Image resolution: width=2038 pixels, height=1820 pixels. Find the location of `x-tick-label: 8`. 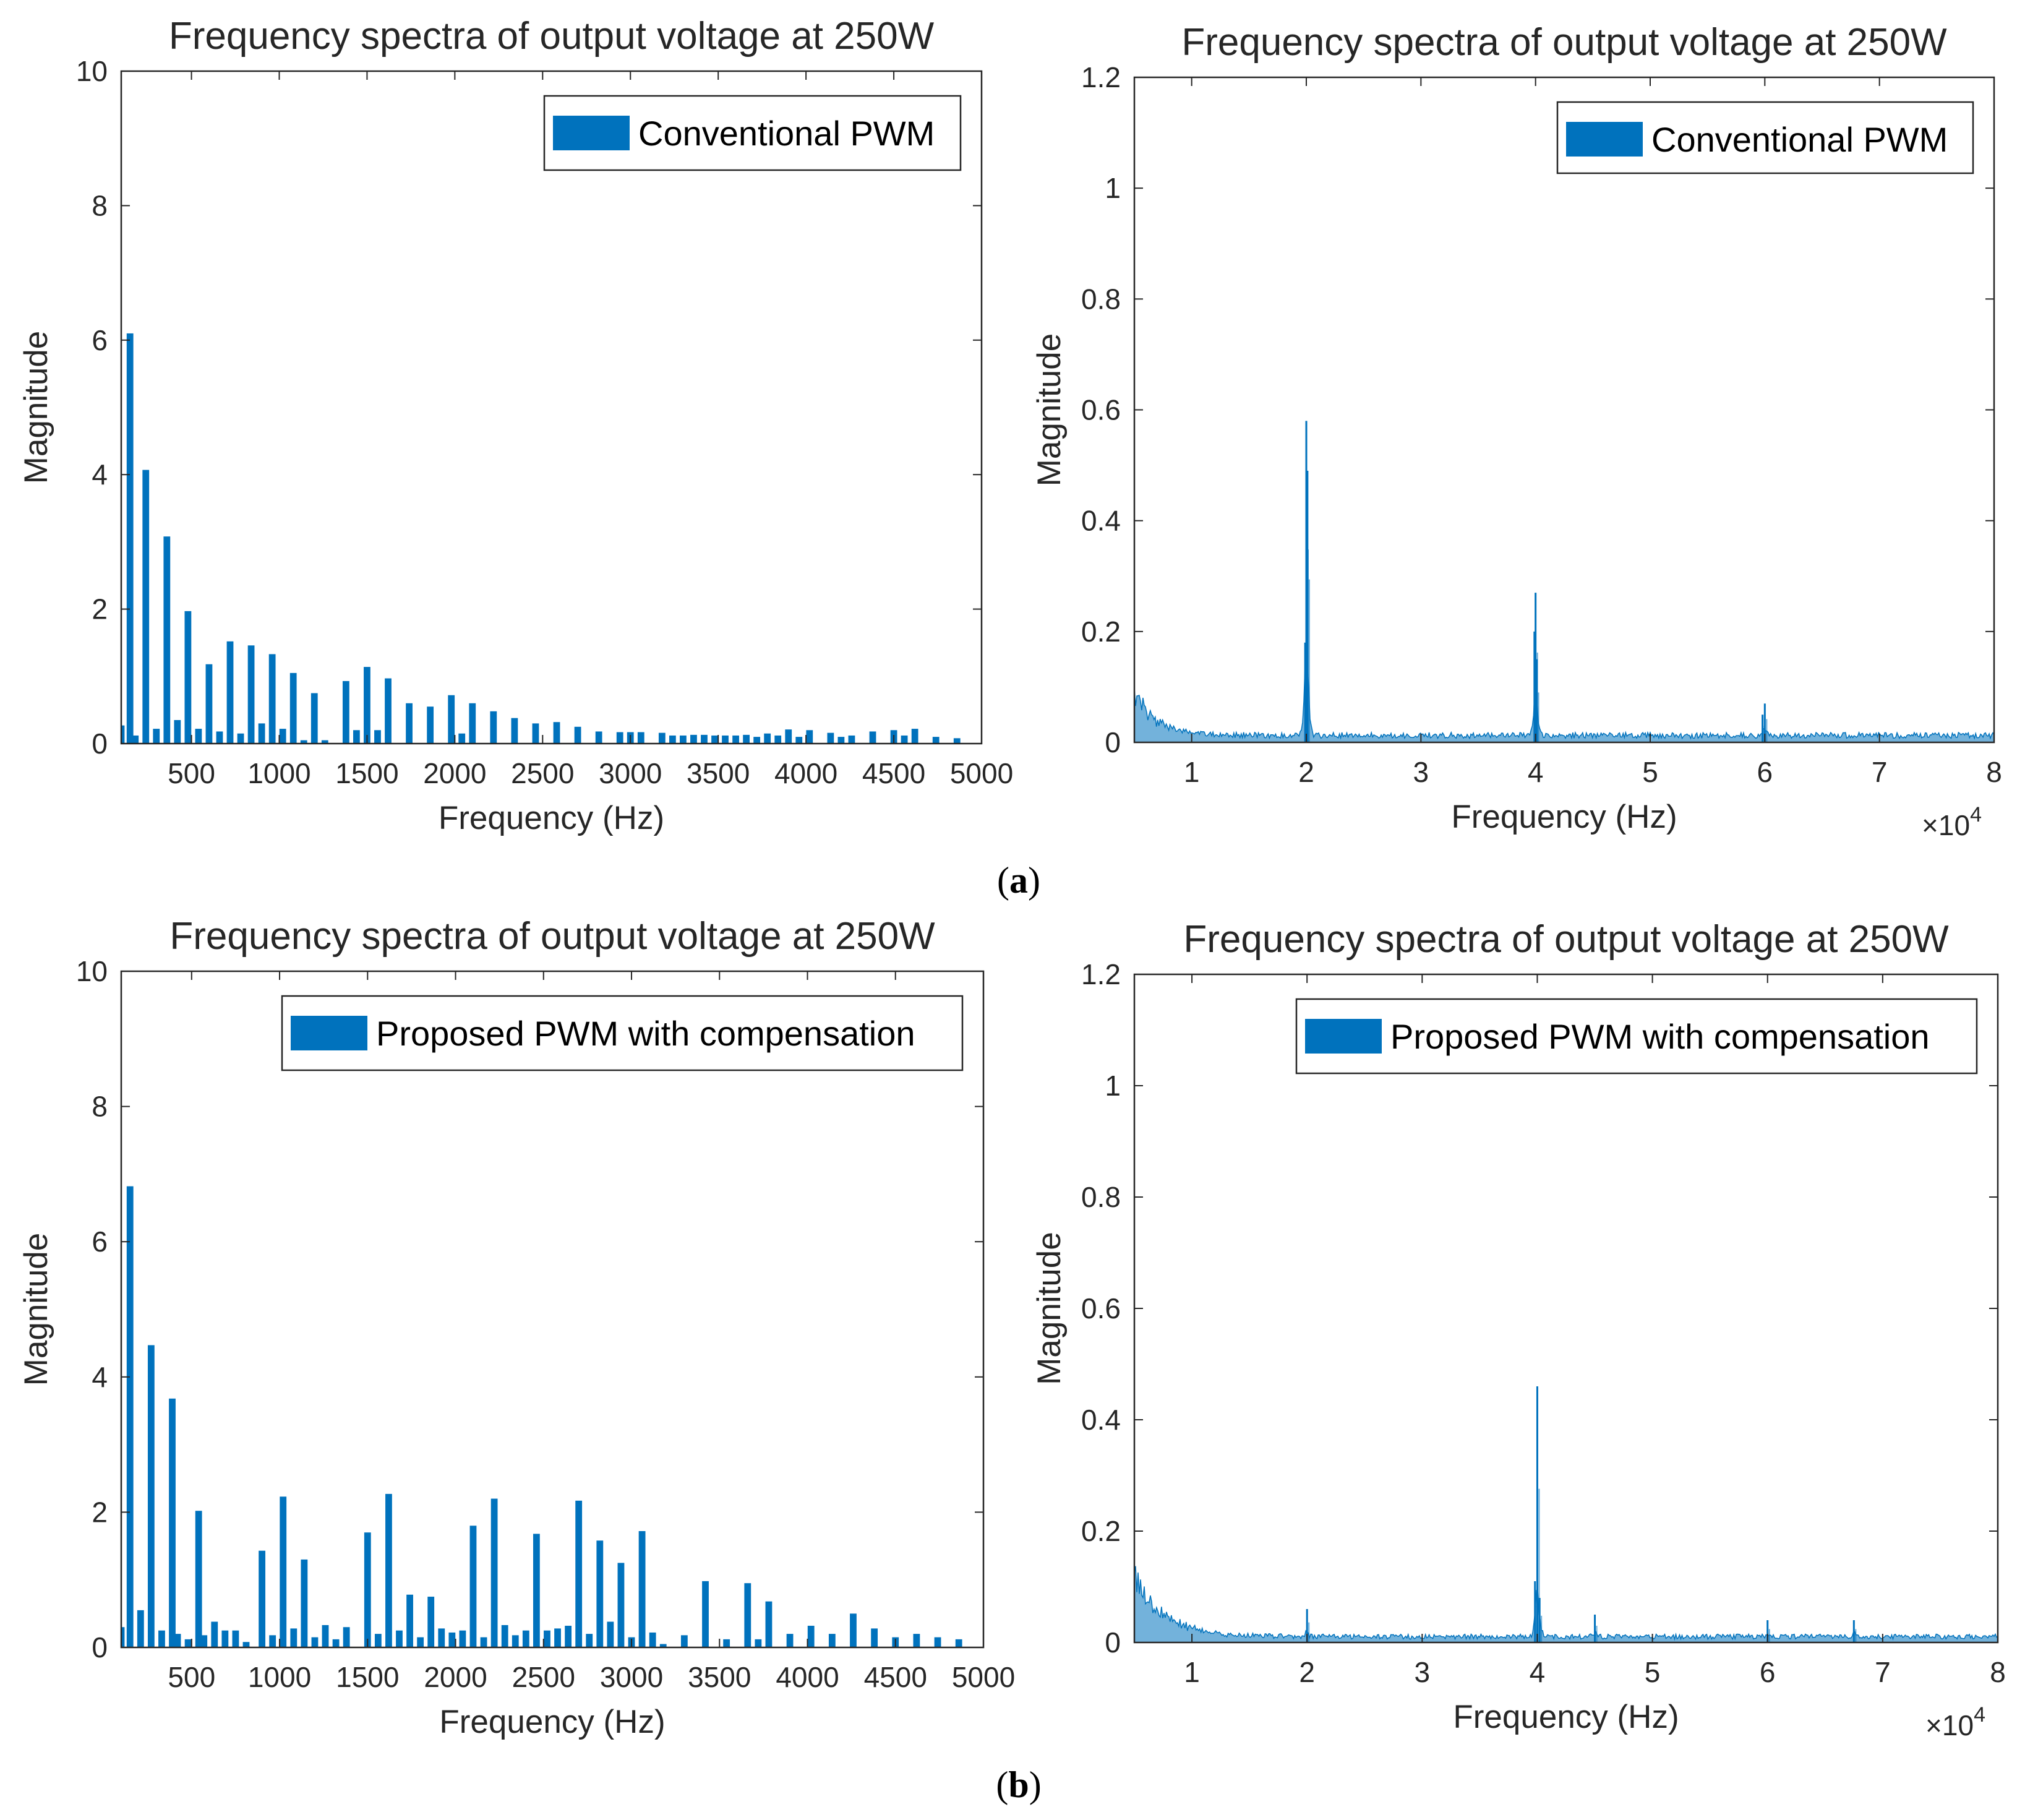

x-tick-label: 8 is located at coordinates (1994, 772).